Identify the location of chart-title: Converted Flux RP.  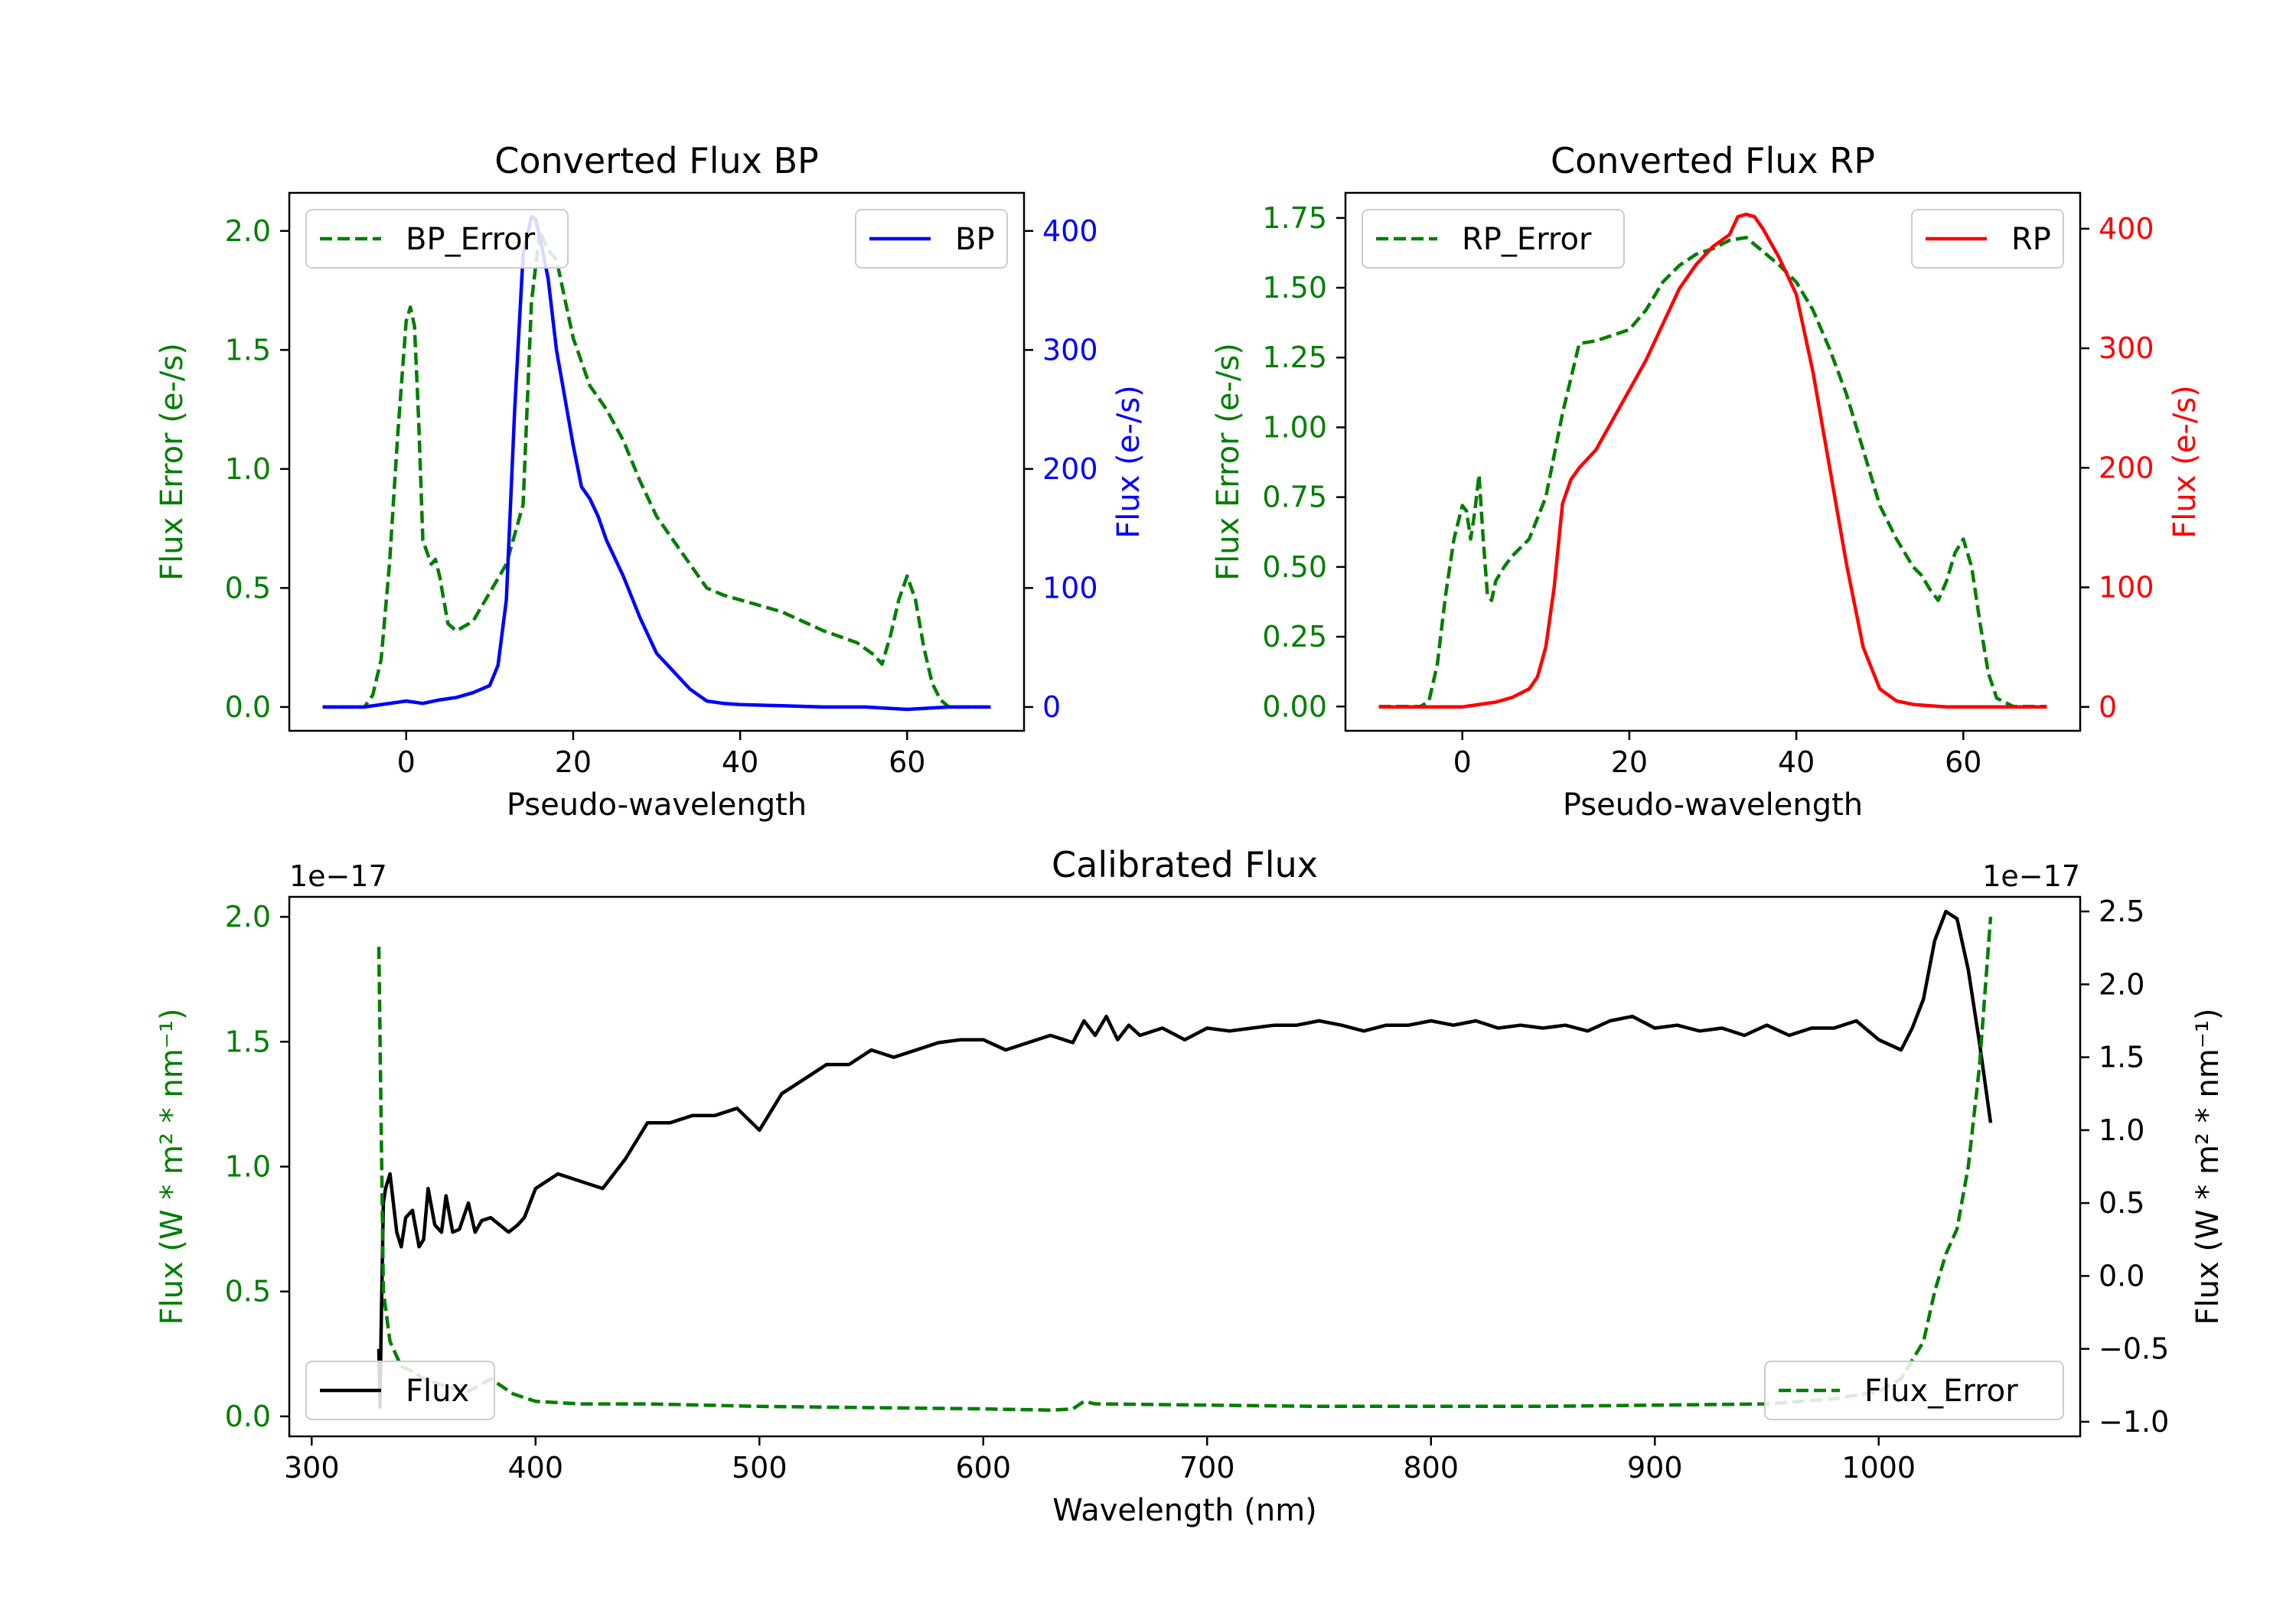
(1713, 160).